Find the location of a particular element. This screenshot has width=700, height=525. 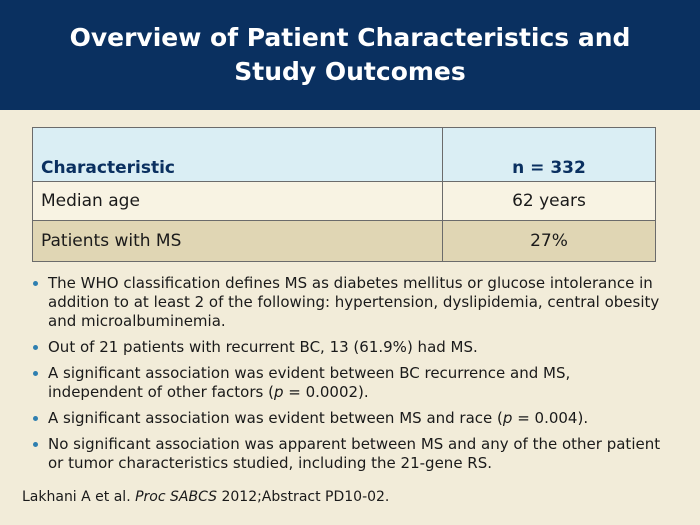

table-header-row: Characteristic n = 332 is located at coordinates (344, 154).